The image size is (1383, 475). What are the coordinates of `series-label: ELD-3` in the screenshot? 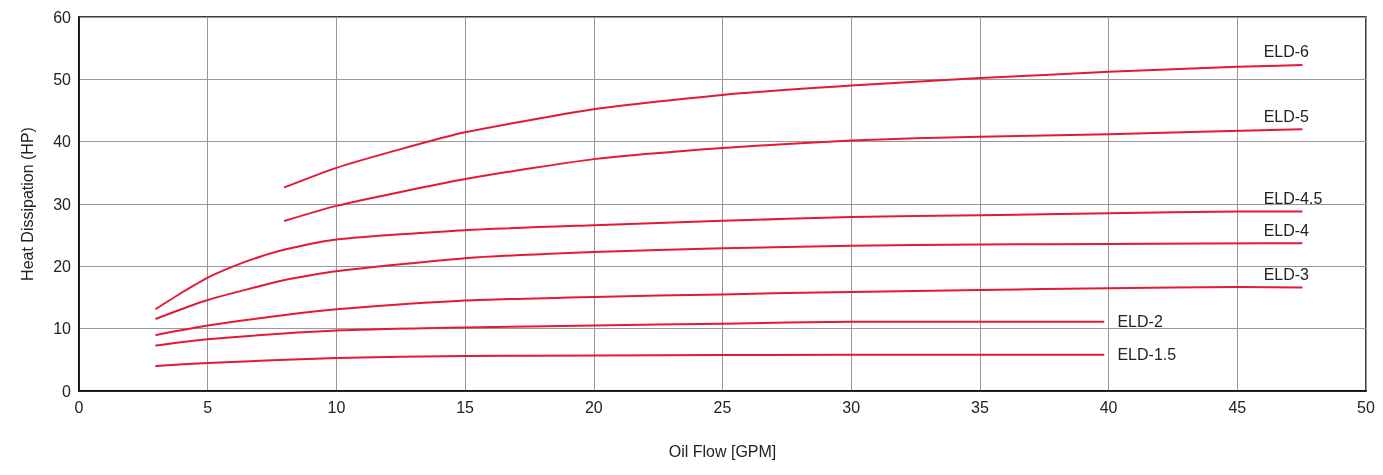 It's located at (1286, 275).